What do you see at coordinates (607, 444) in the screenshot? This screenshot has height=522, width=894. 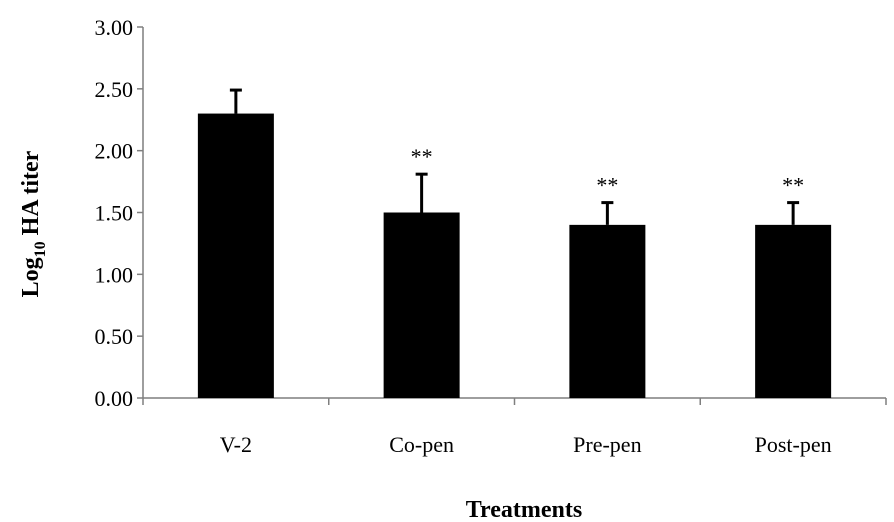 I see `category-label: Pre-pen` at bounding box center [607, 444].